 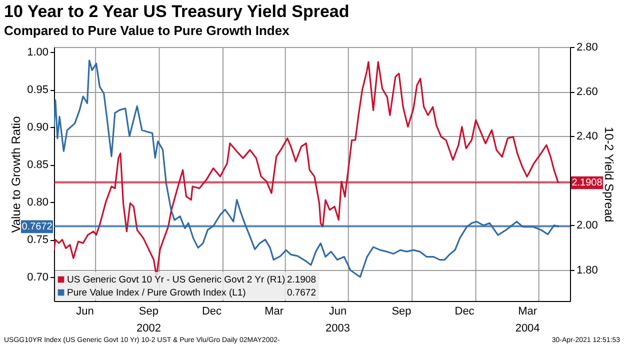 I want to click on y-tick-label: 0.95, so click(x=37, y=90).